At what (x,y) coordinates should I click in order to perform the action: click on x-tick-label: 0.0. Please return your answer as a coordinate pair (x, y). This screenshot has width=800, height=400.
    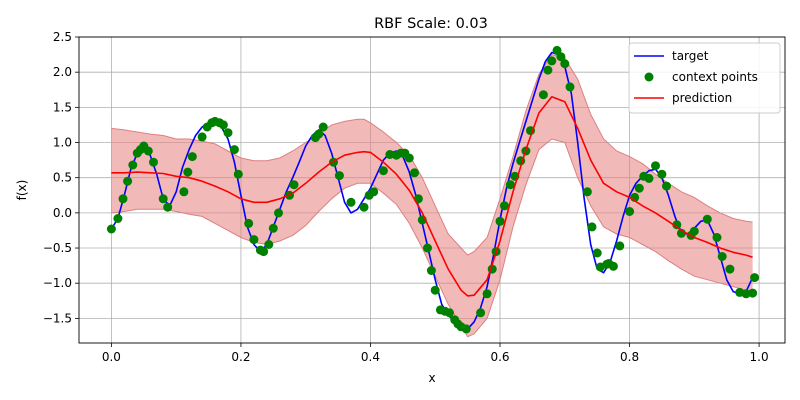
    Looking at the image, I should click on (111, 357).